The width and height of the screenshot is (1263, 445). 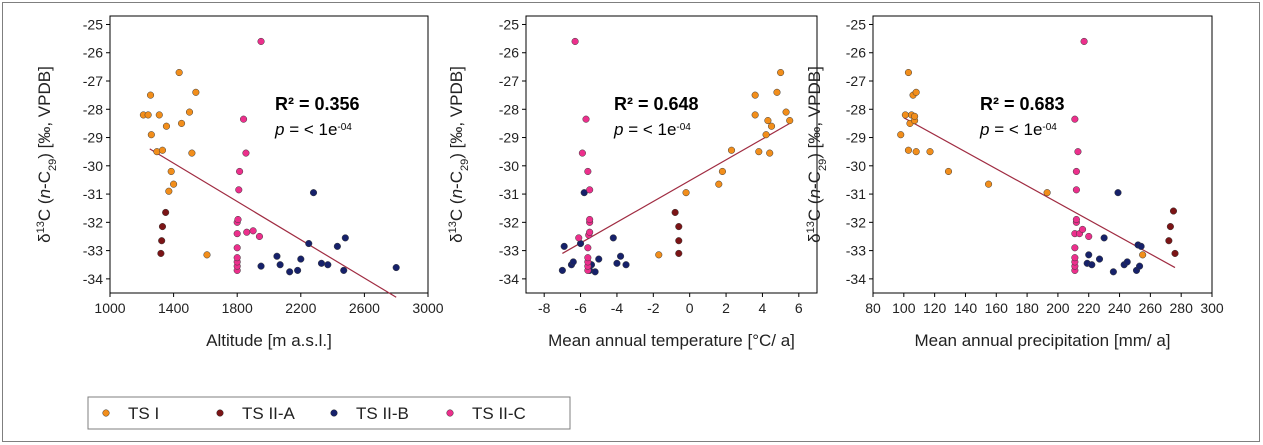 I want to click on r-squared-annotation: R² = 0.683, so click(x=1022, y=104).